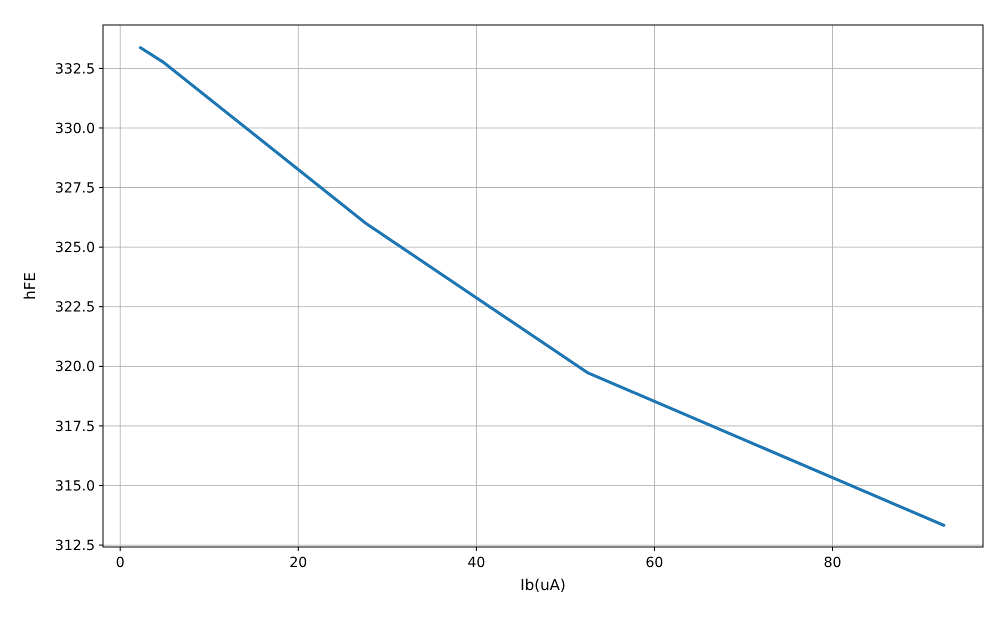 This screenshot has width=1000, height=625. Describe the element at coordinates (74, 69) in the screenshot. I see `y-tick-label: 332.5` at that location.